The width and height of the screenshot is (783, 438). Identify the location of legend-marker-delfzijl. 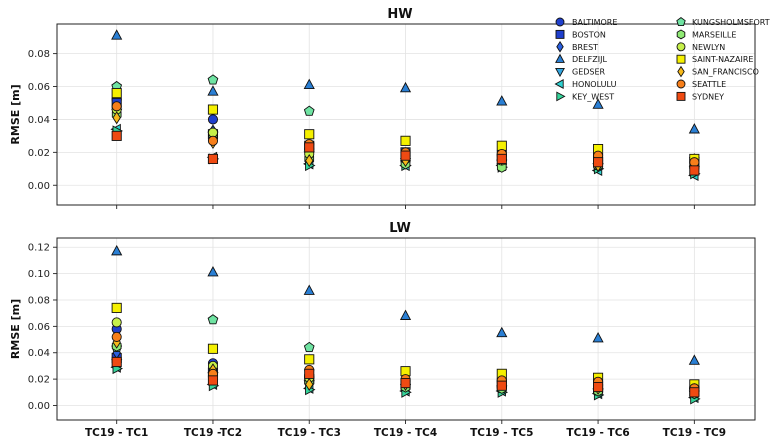
(560, 58).